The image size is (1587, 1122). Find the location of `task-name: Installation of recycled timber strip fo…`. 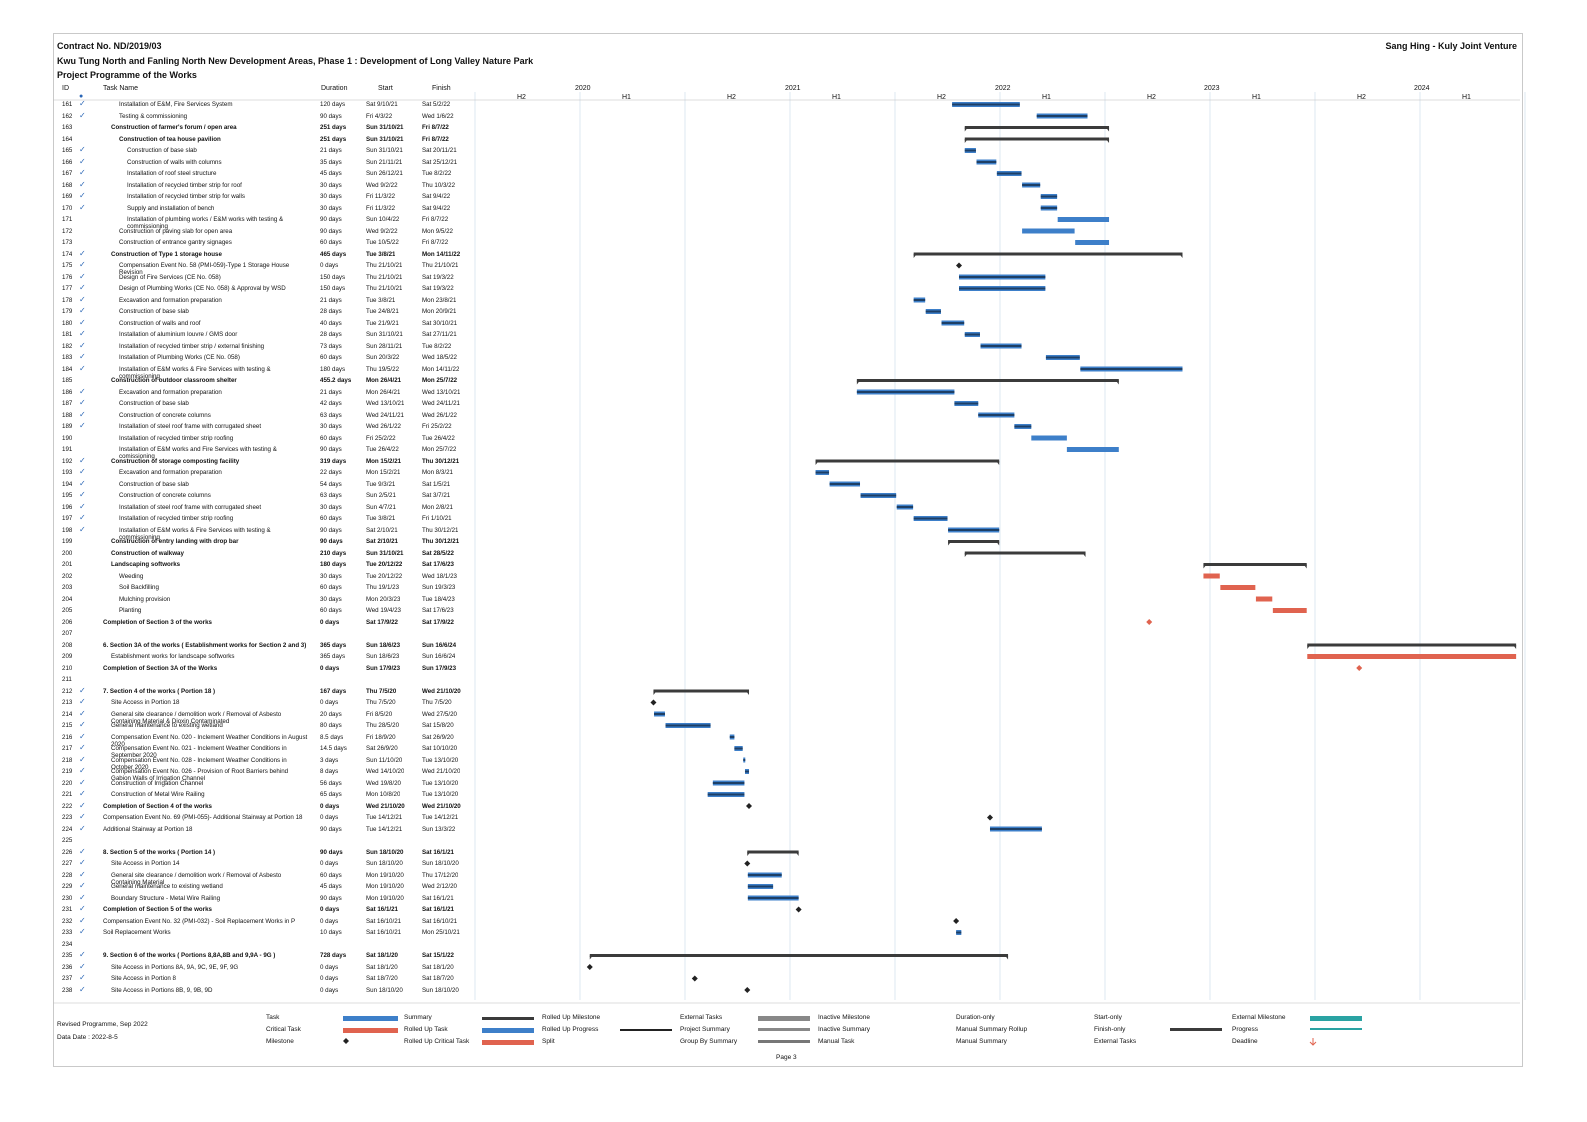

task-name: Installation of recycled timber strip fo… is located at coordinates (184, 185).